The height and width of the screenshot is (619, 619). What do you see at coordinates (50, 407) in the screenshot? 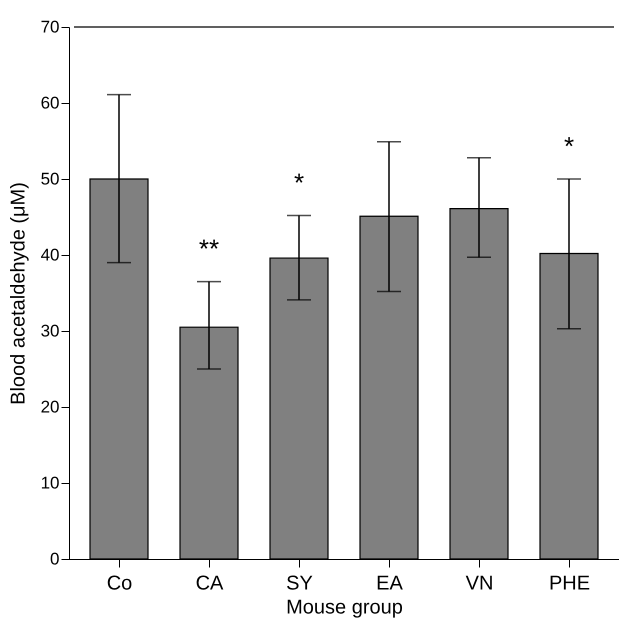
I see `y-tick-label: 20` at bounding box center [50, 407].